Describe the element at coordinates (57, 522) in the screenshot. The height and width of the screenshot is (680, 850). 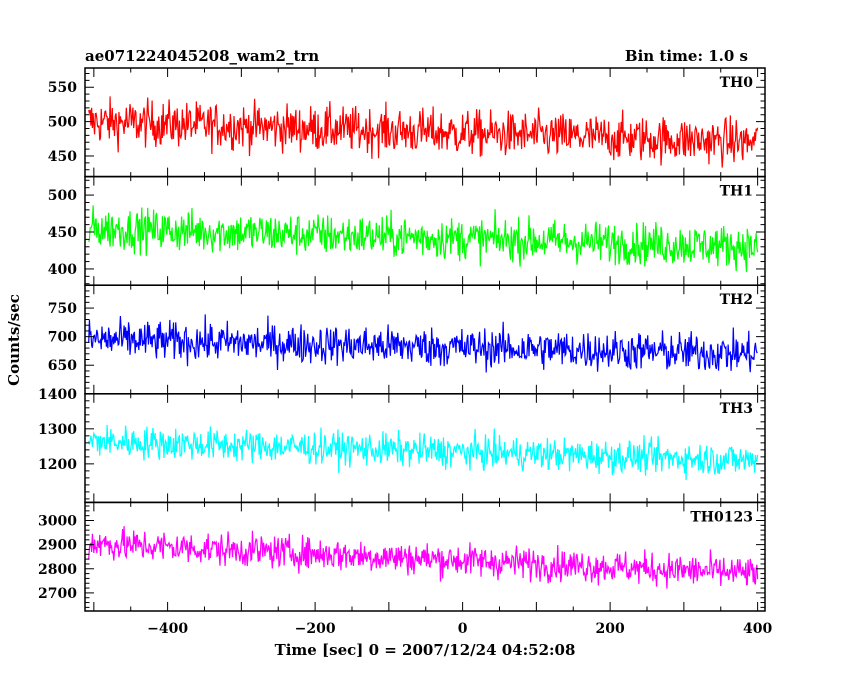
I see `y-tick-label: 3000` at that location.